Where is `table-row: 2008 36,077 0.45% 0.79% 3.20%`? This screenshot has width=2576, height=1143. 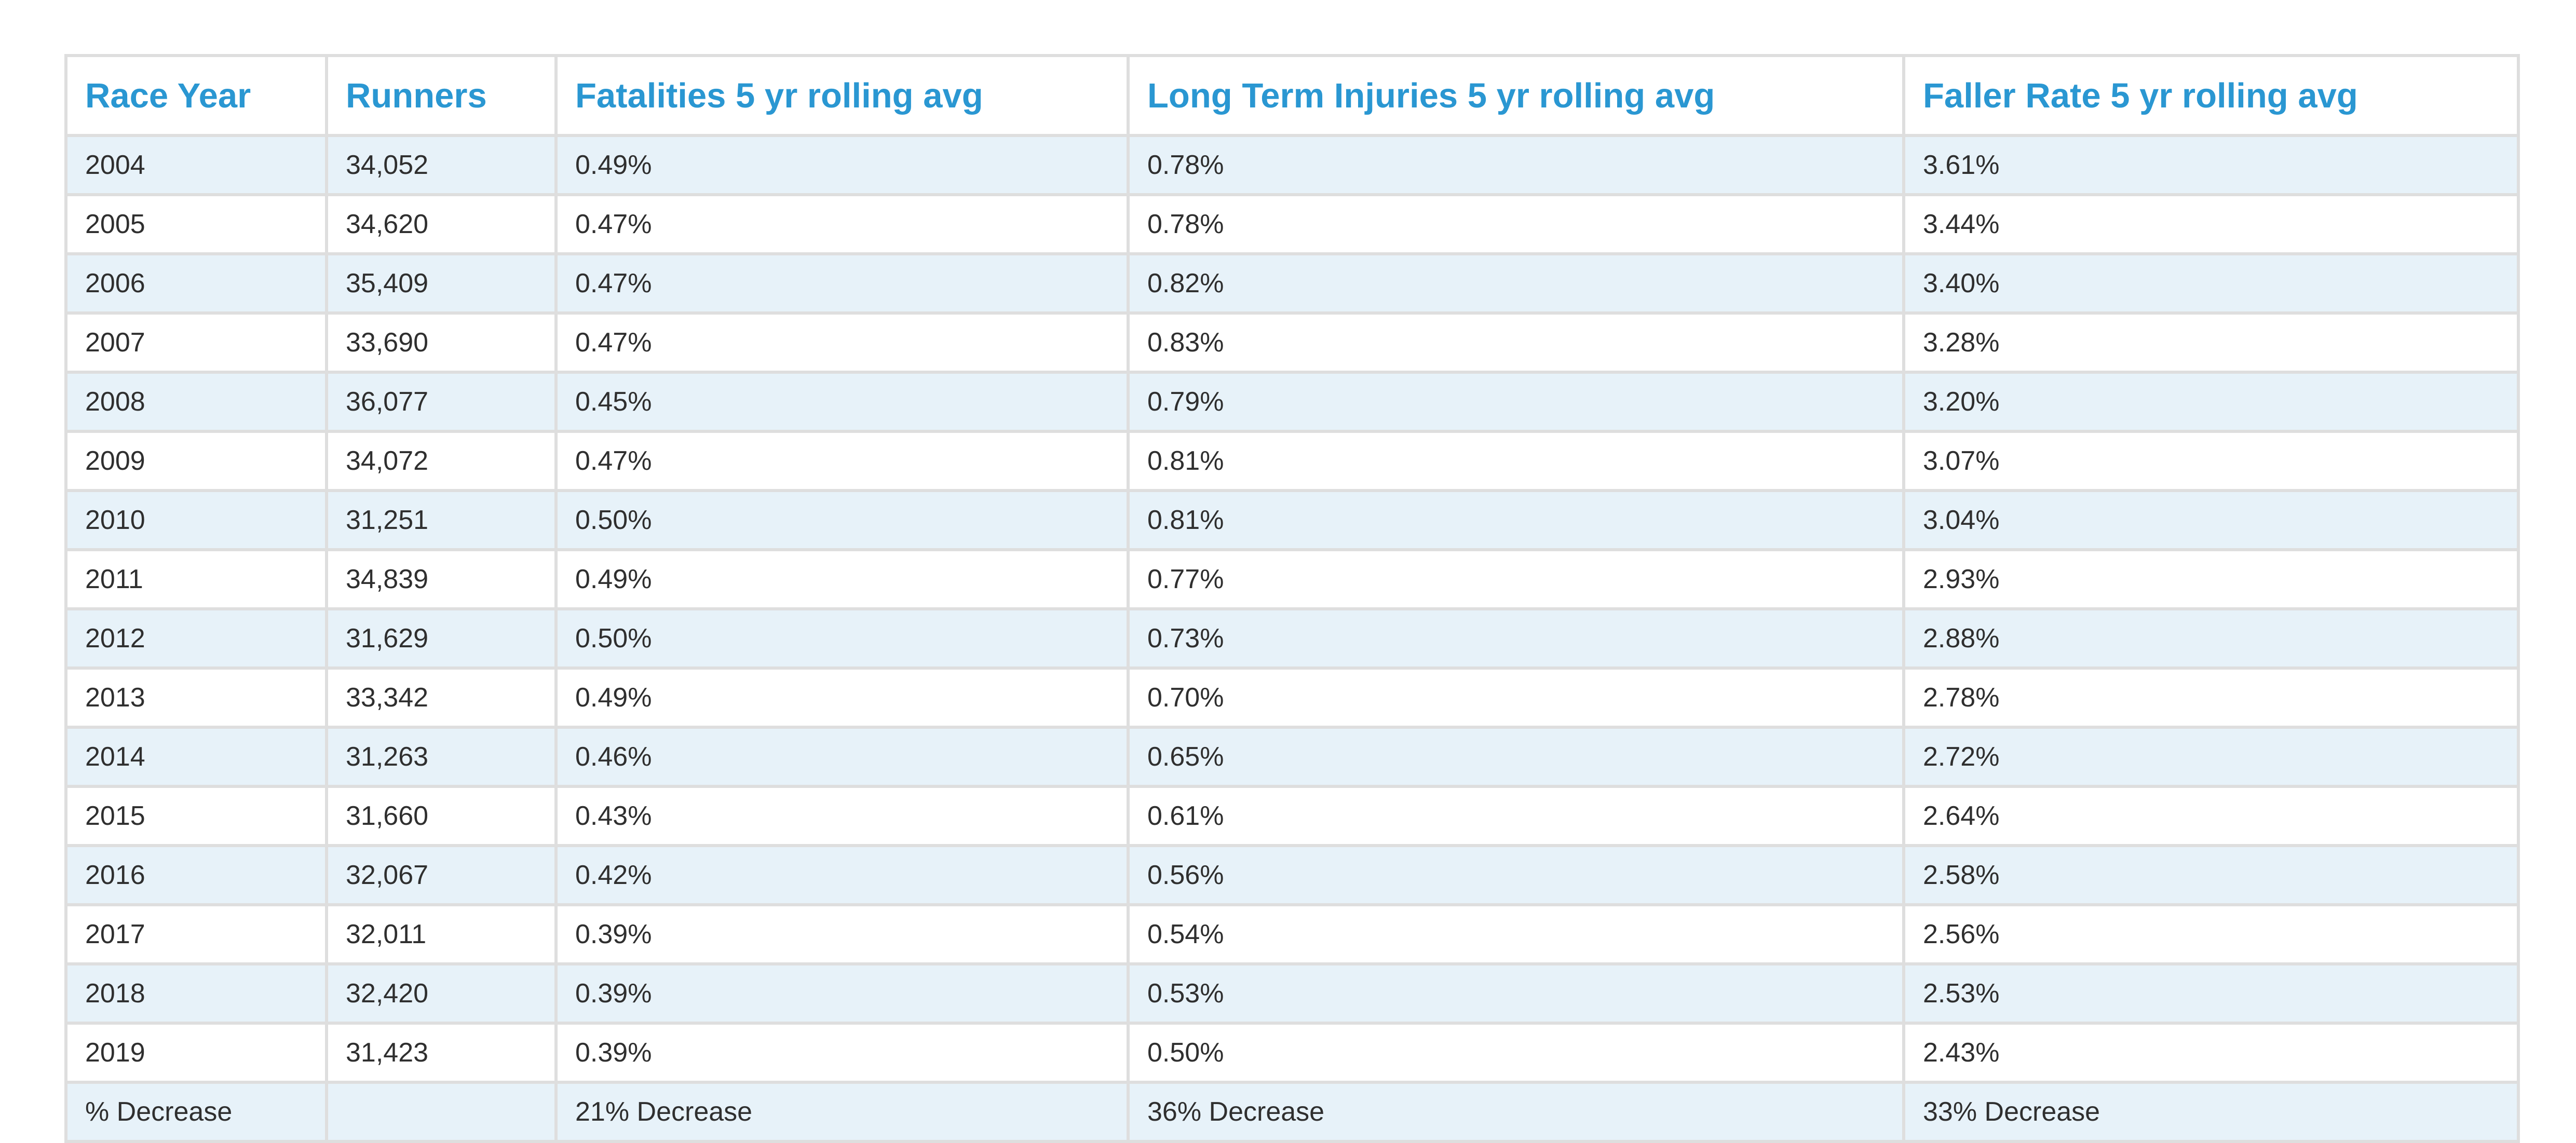 table-row: 2008 36,077 0.45% 0.79% 3.20% is located at coordinates (1292, 402).